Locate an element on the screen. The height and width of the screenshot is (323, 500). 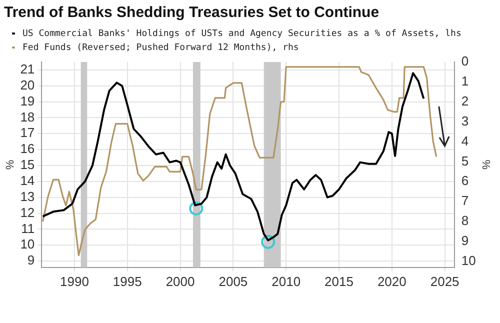
y-tick-label: 14 is located at coordinates (27, 180).